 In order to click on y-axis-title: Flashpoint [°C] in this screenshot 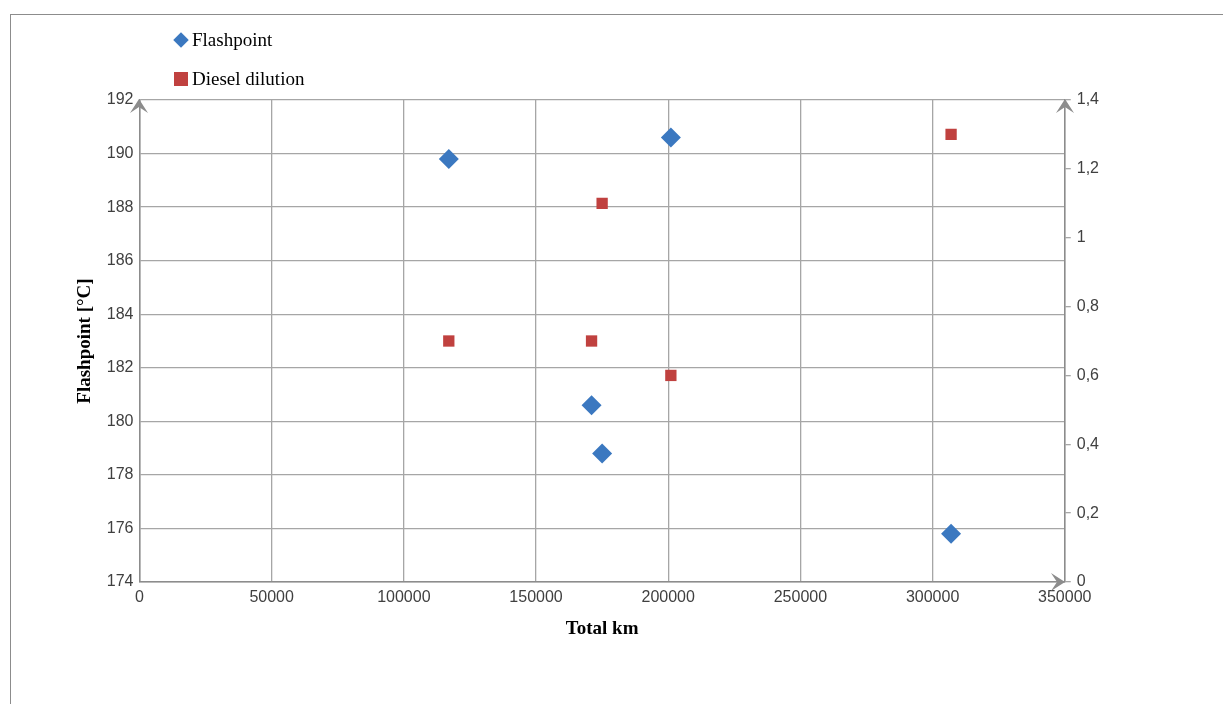, I will do `click(84, 341)`.